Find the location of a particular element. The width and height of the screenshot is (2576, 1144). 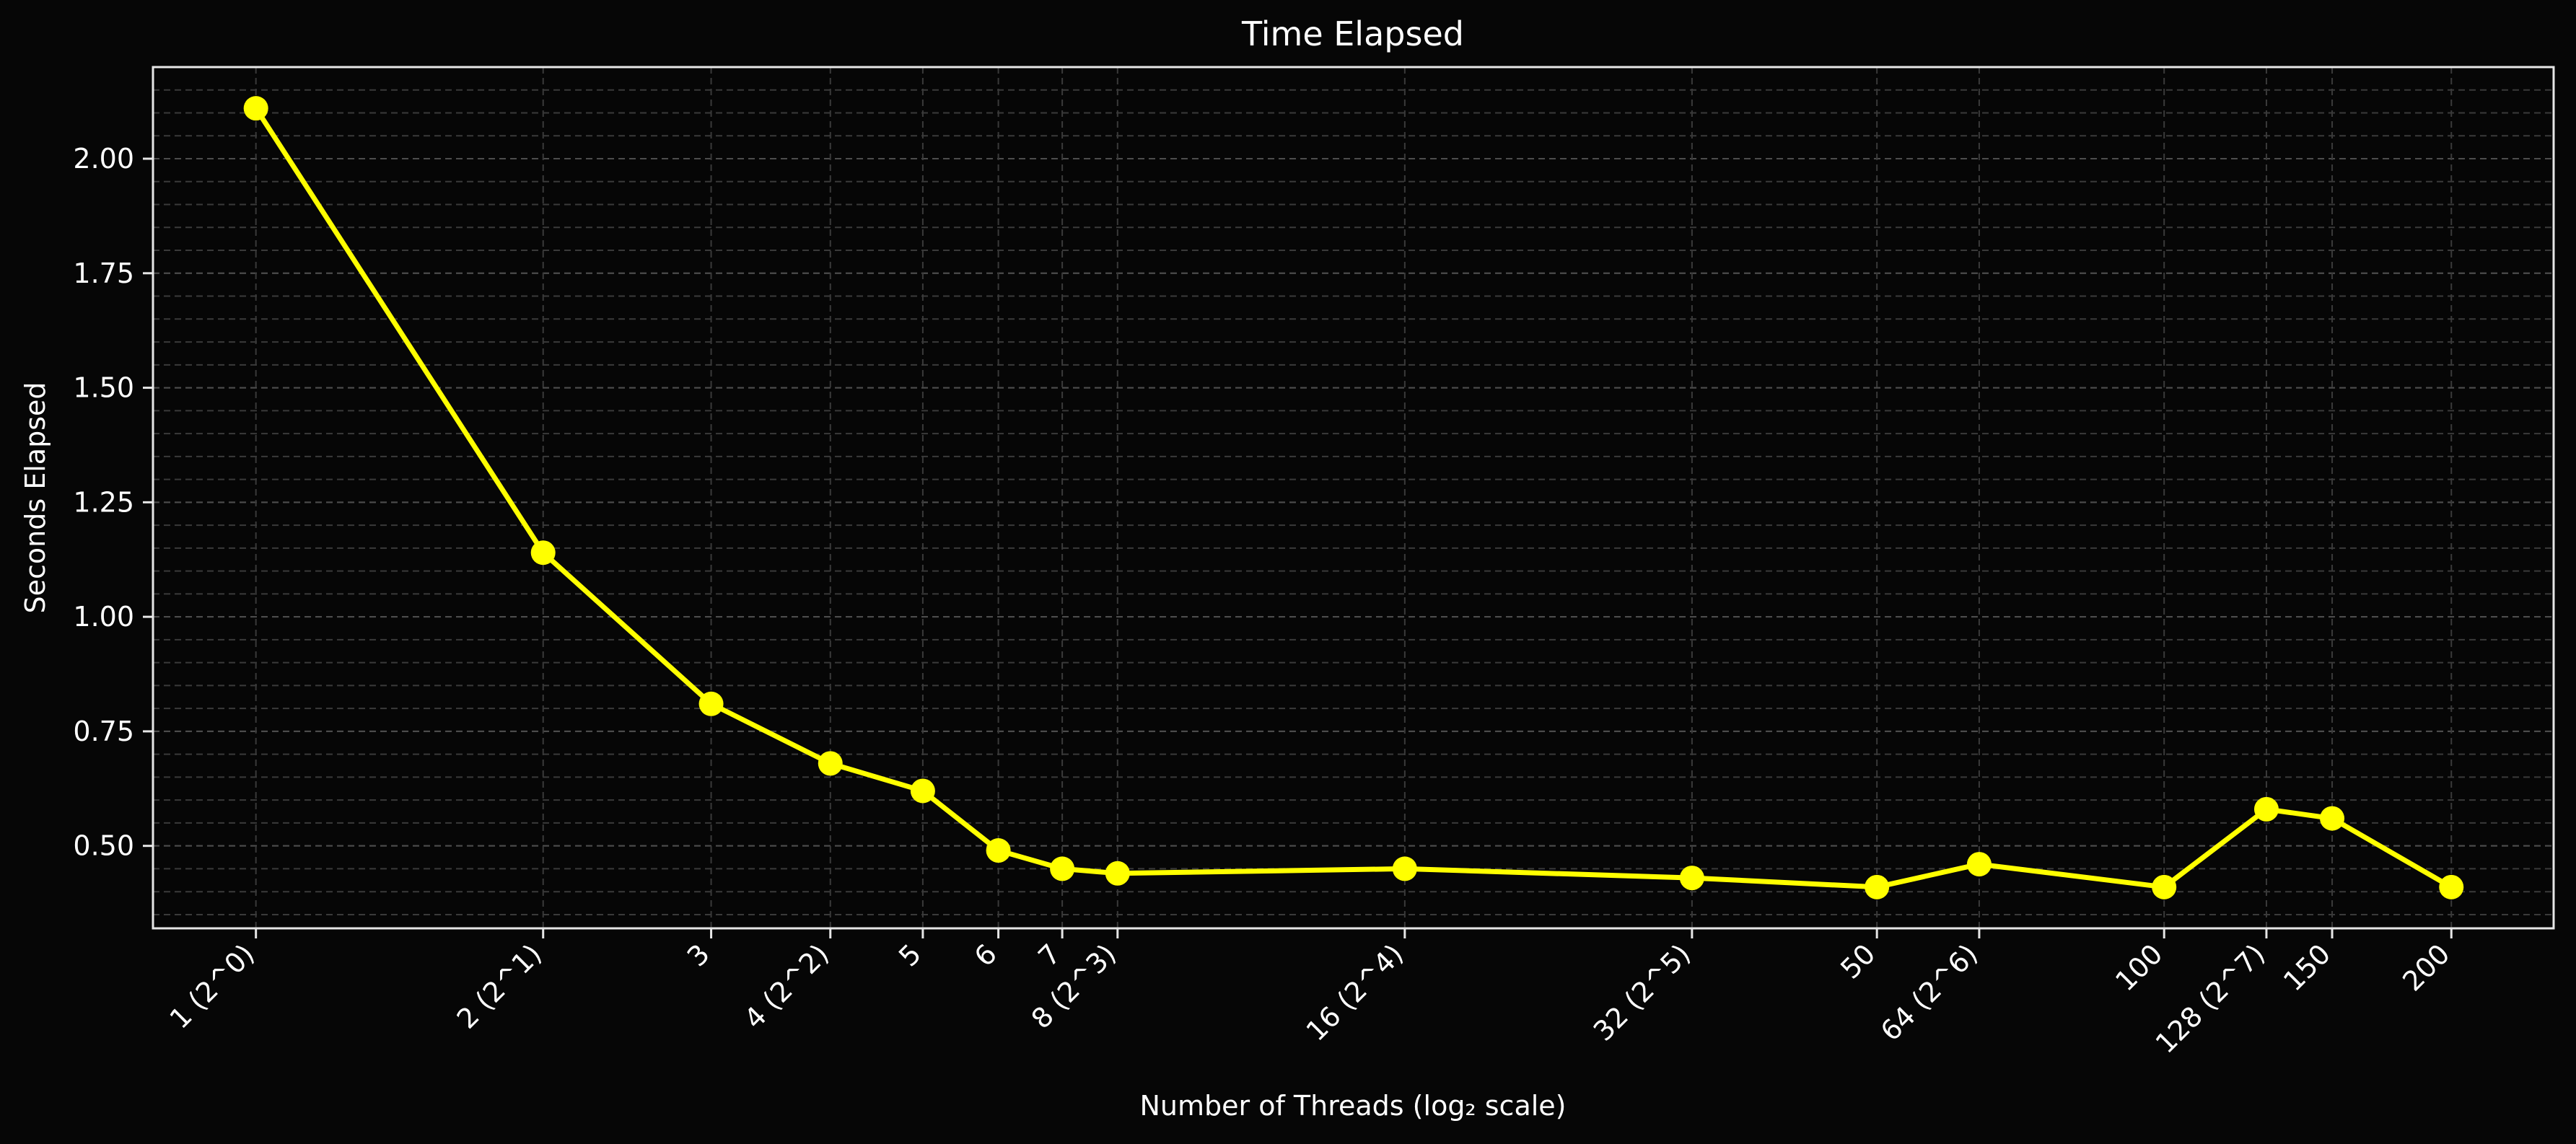

y-axis-label: Seconds Elapsed is located at coordinates (35, 498).